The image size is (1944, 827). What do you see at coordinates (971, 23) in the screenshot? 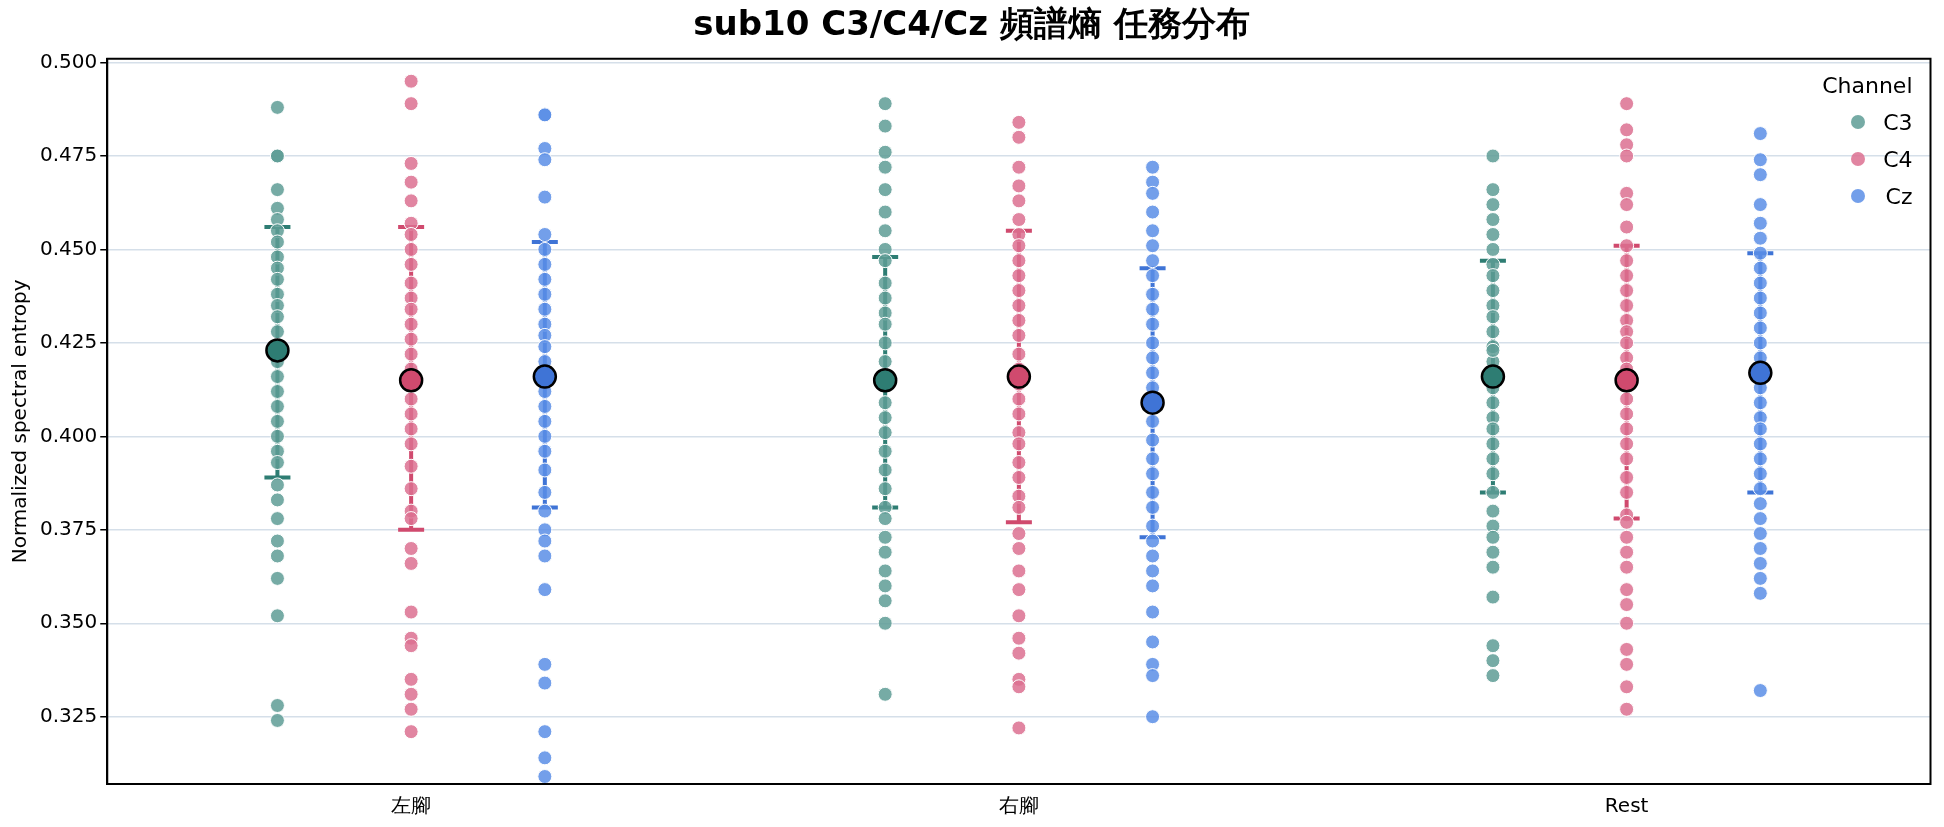
I see `chart-title: sub10 C3/C4/Cz 頻譜熵 任務分布` at bounding box center [971, 23].